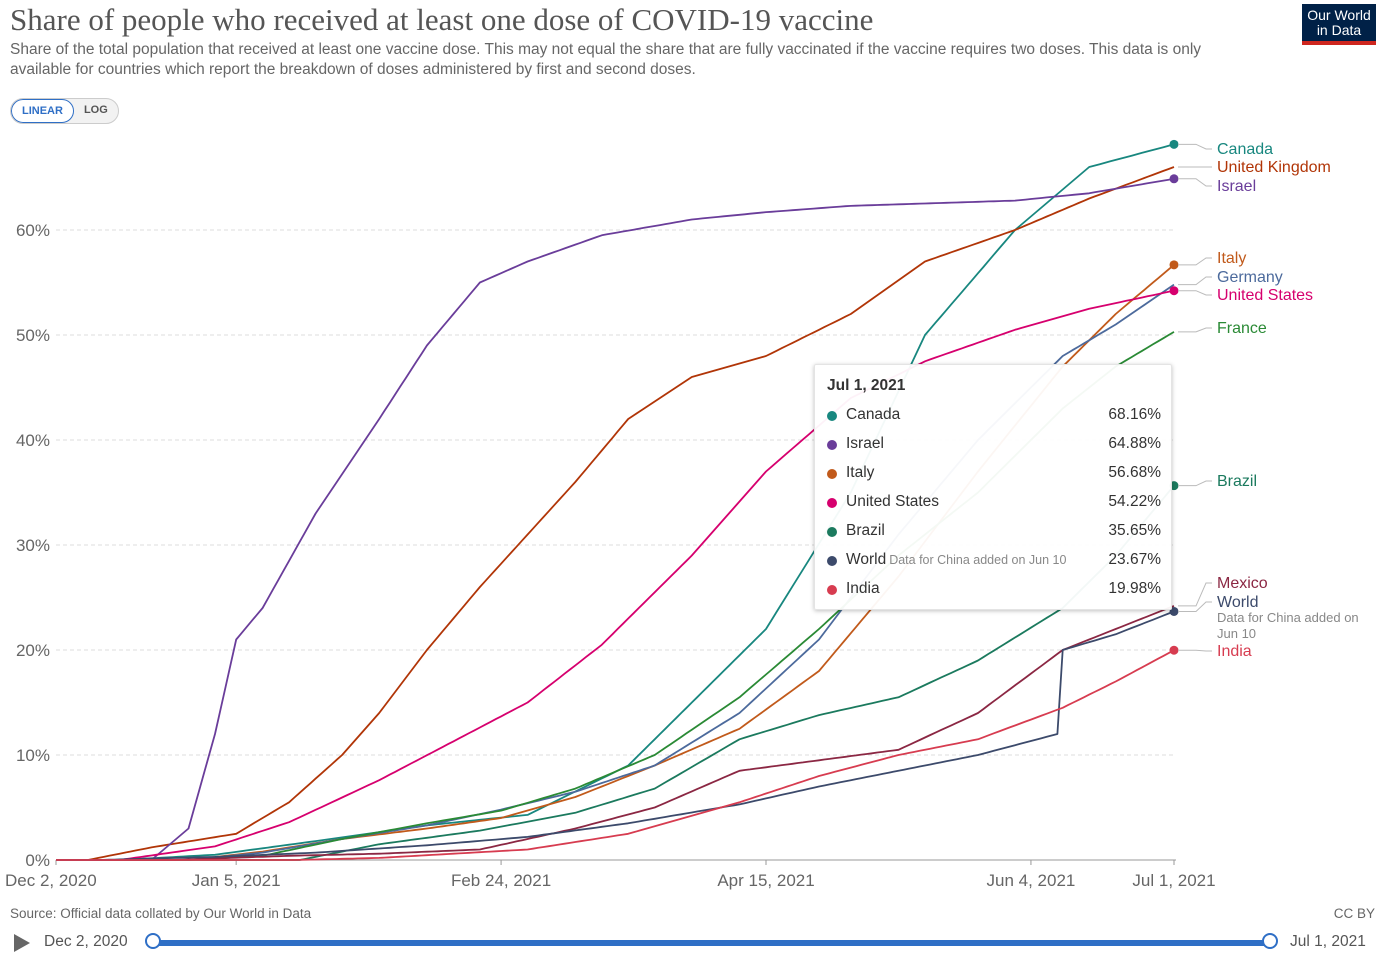  What do you see at coordinates (873, 414) in the screenshot?
I see `tooltip-series-name: Canada` at bounding box center [873, 414].